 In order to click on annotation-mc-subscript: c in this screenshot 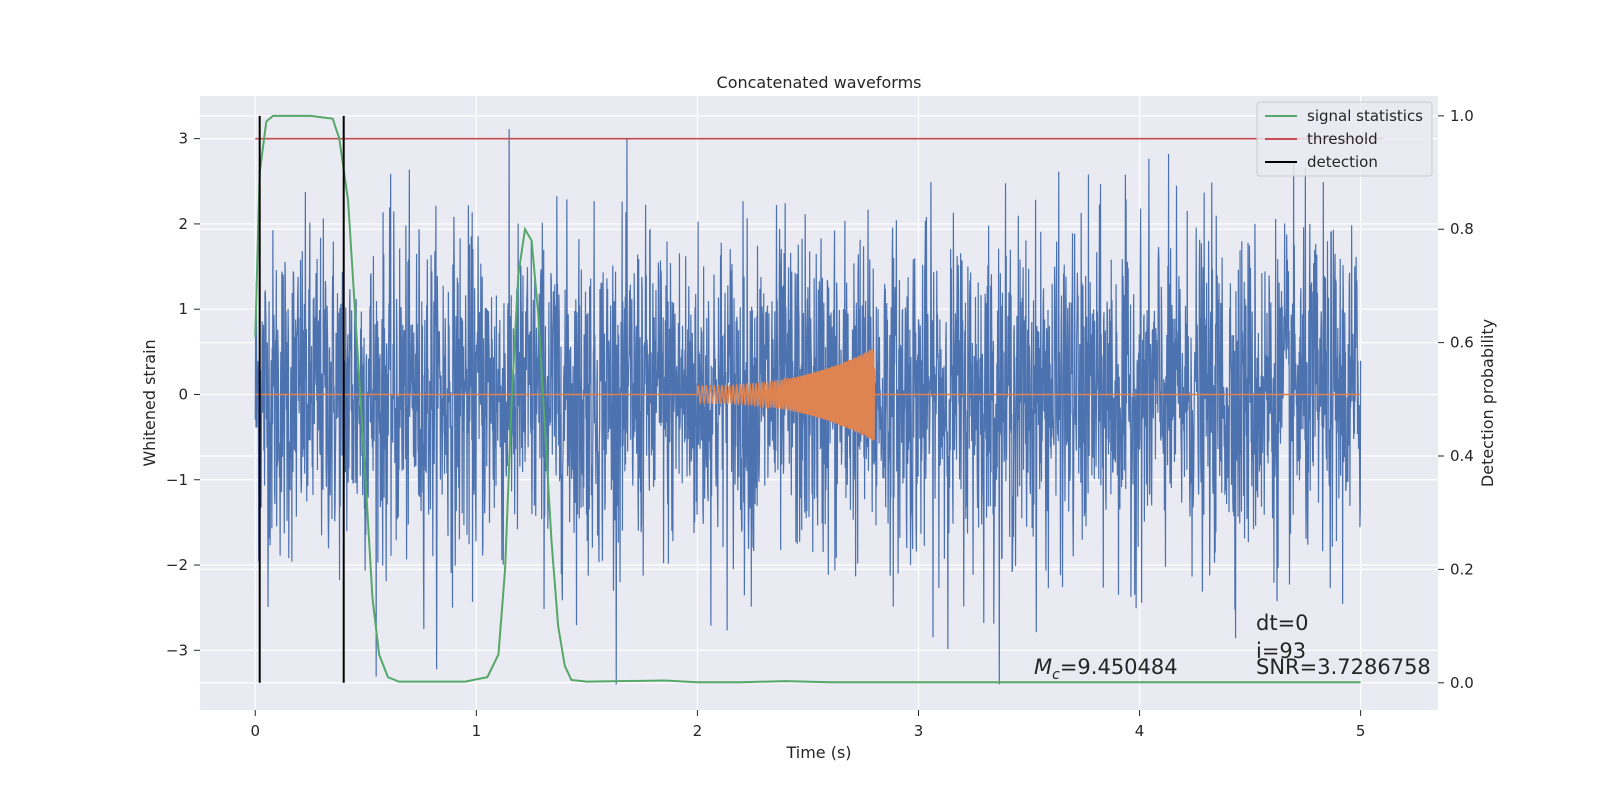, I will do `click(1056, 675)`.